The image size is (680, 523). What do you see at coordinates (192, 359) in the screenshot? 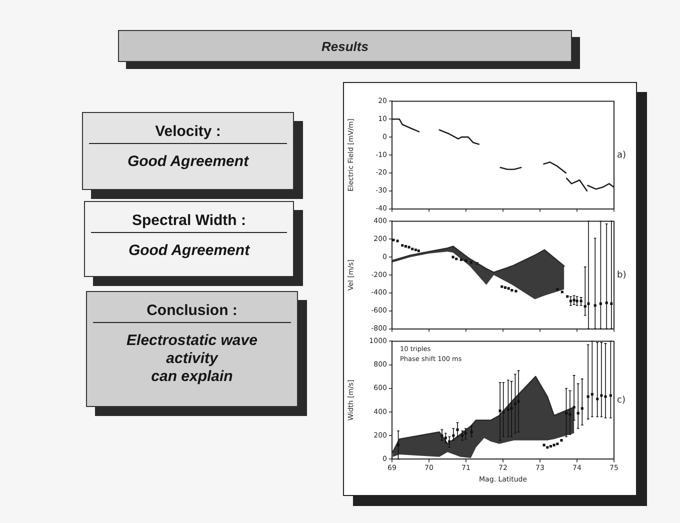
I see `text: Electrostatic wave activity can explain` at bounding box center [192, 359].